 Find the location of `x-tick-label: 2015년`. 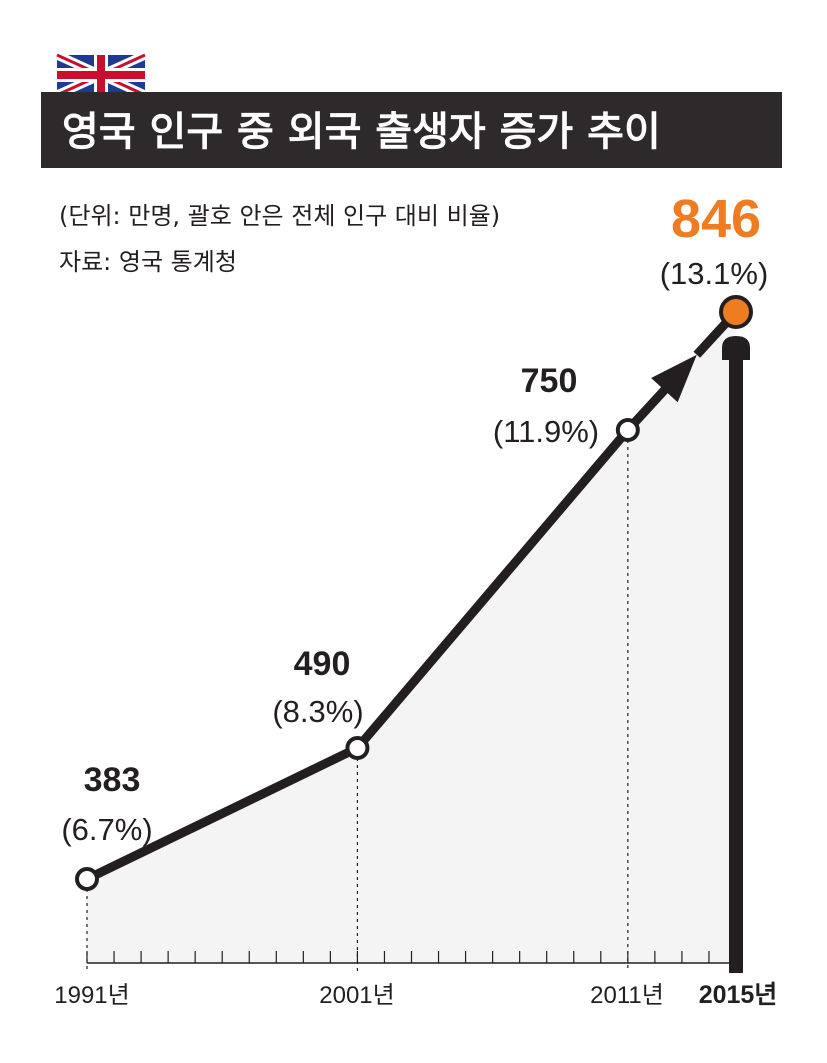

x-tick-label: 2015년 is located at coordinates (738, 995).